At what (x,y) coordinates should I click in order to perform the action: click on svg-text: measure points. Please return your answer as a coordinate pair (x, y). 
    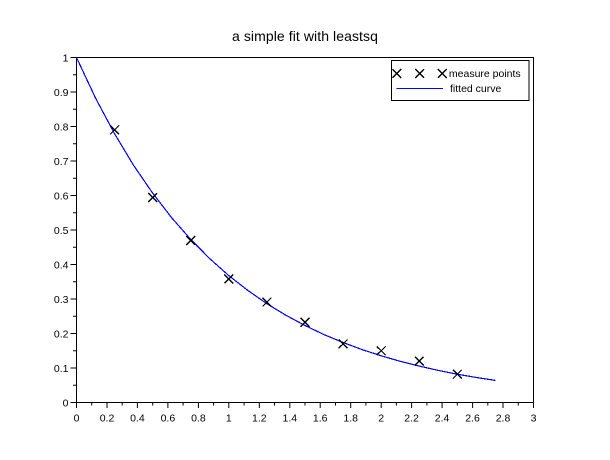
    Looking at the image, I should click on (485, 74).